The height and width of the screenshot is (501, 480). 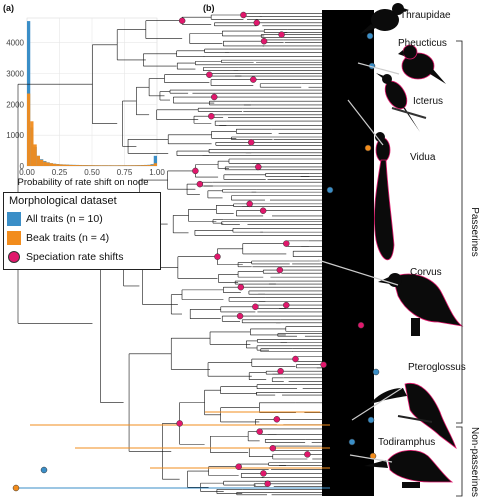 What do you see at coordinates (428, 101) in the screenshot?
I see `bird-label-icterus: Icterus` at bounding box center [428, 101].